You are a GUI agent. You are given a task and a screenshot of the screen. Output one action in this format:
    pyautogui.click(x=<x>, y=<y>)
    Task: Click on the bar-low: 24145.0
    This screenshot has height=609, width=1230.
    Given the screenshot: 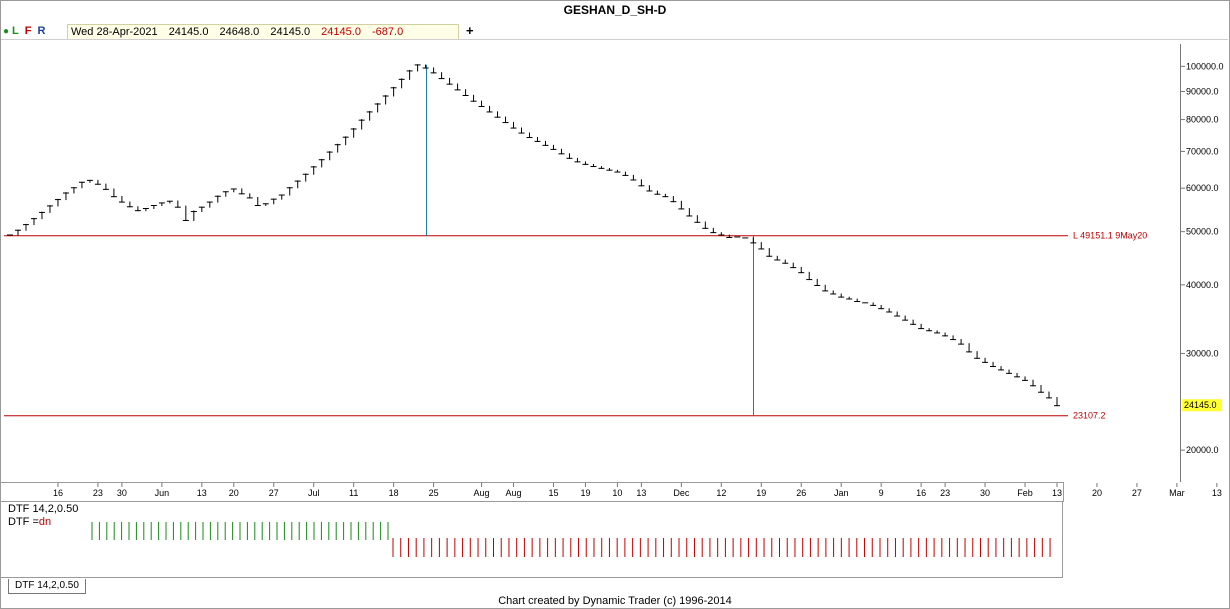 What is the action you would take?
    pyautogui.click(x=290, y=32)
    